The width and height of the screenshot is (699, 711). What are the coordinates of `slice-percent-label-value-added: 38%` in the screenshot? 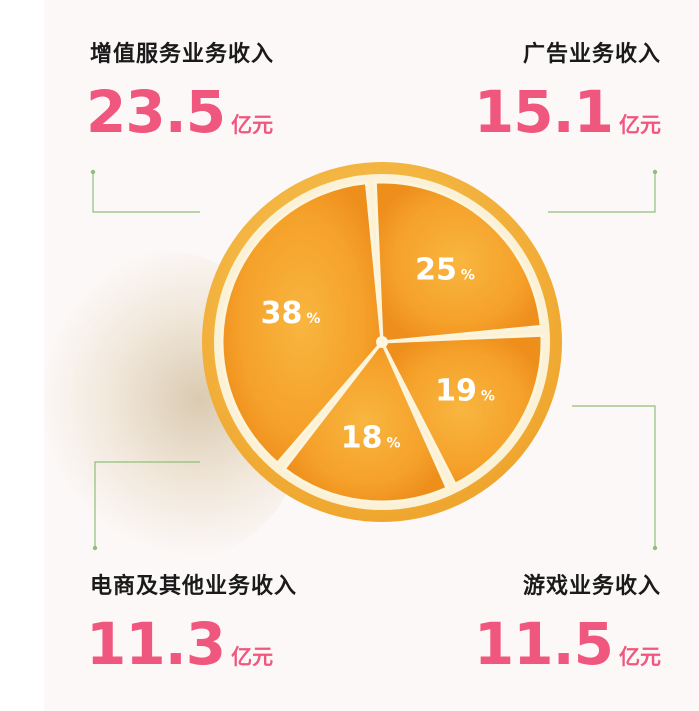 It's located at (291, 313).